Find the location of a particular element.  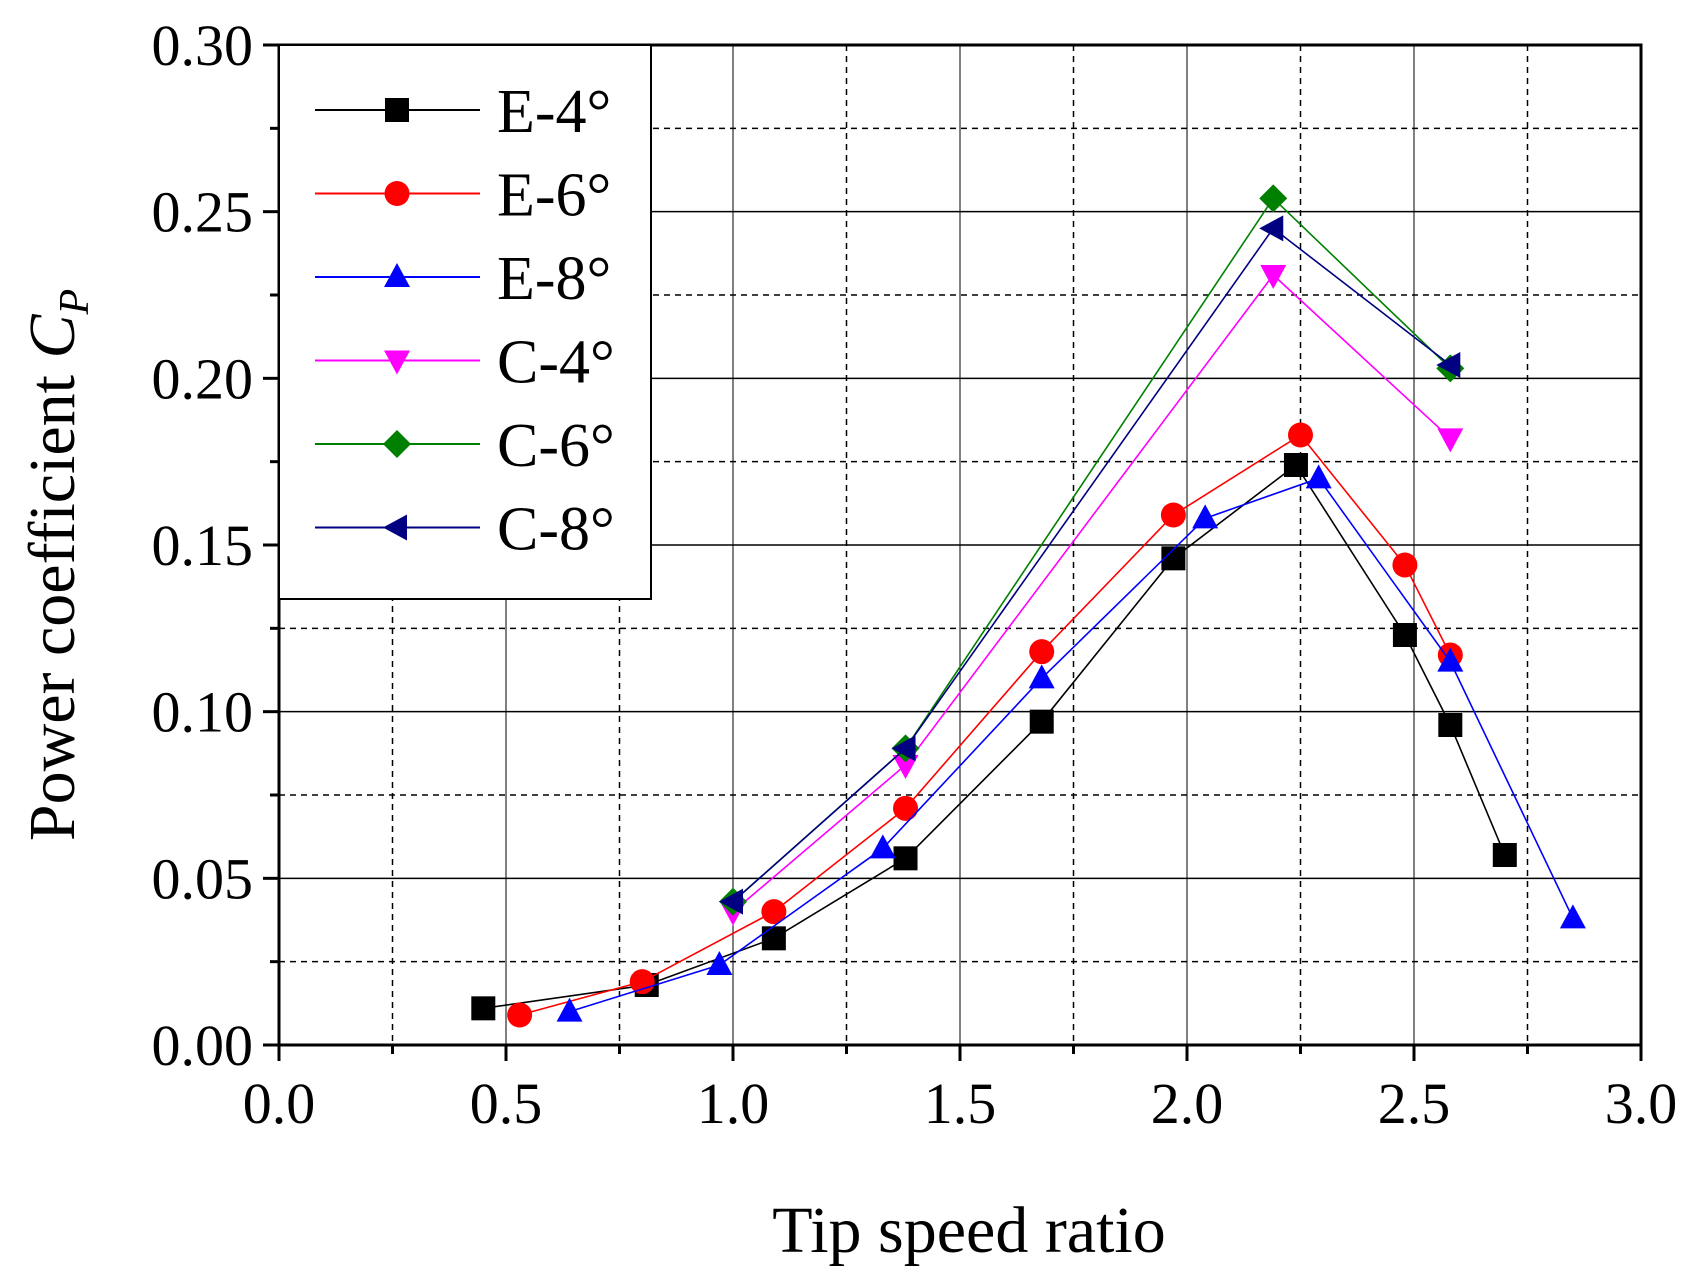

legend: E-4° E-6° E-8° C-4° C-6° C-8° is located at coordinates (465, 322).